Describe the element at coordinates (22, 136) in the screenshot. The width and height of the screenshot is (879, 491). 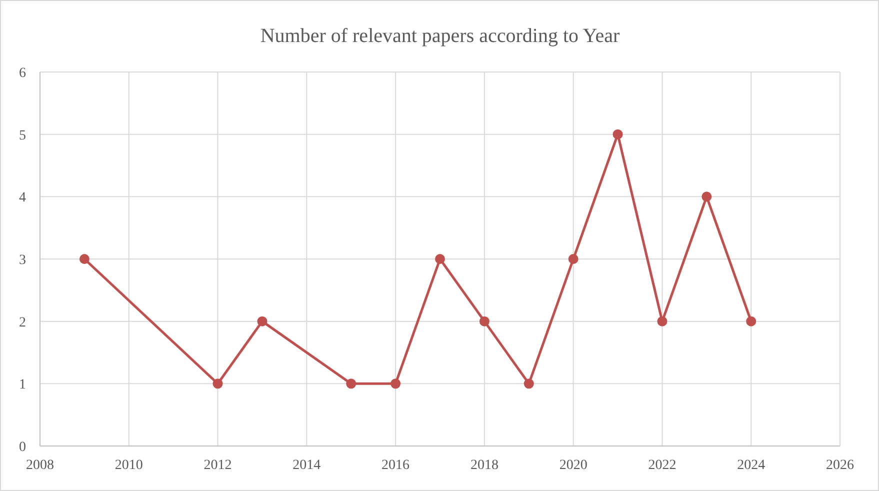
I see `y-tick-label: 5` at that location.